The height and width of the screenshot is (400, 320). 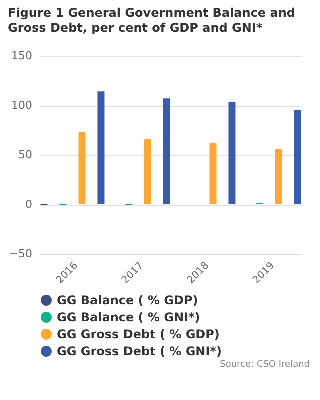 I want to click on y-tick-label: 0, so click(x=29, y=204).